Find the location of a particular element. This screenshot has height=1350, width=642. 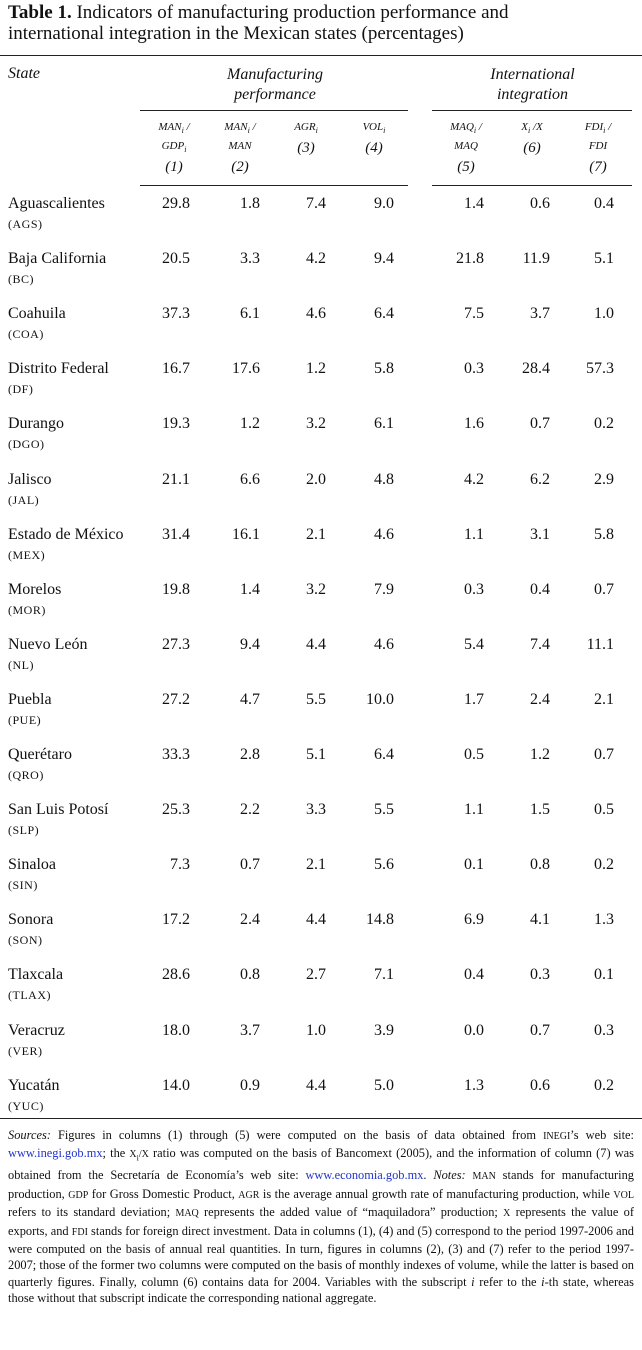

column-header: (6) is located at coordinates (532, 148).